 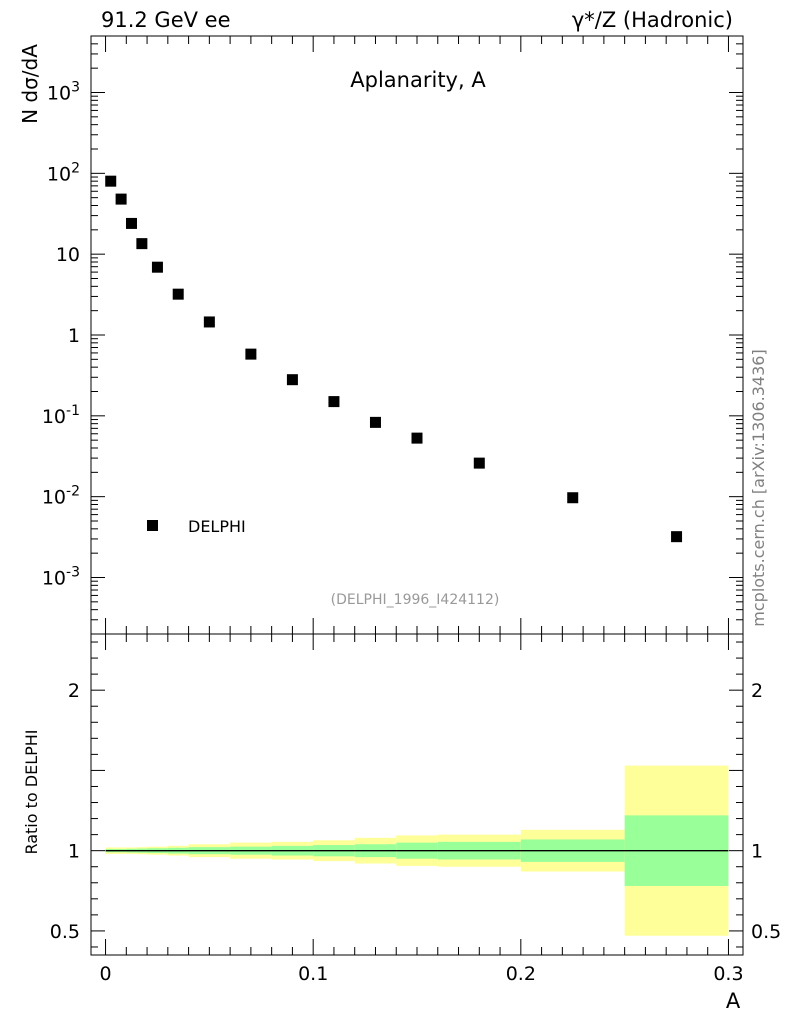 I want to click on legend-label: DELPHI, so click(x=217, y=526).